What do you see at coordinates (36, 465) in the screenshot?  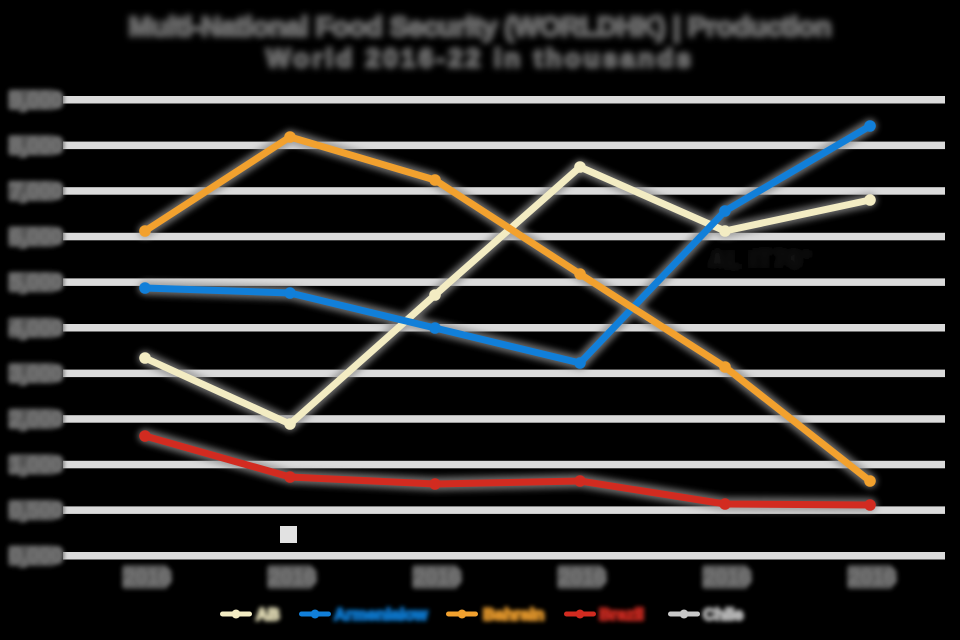 I see `svg-text: 1,000` at bounding box center [36, 465].